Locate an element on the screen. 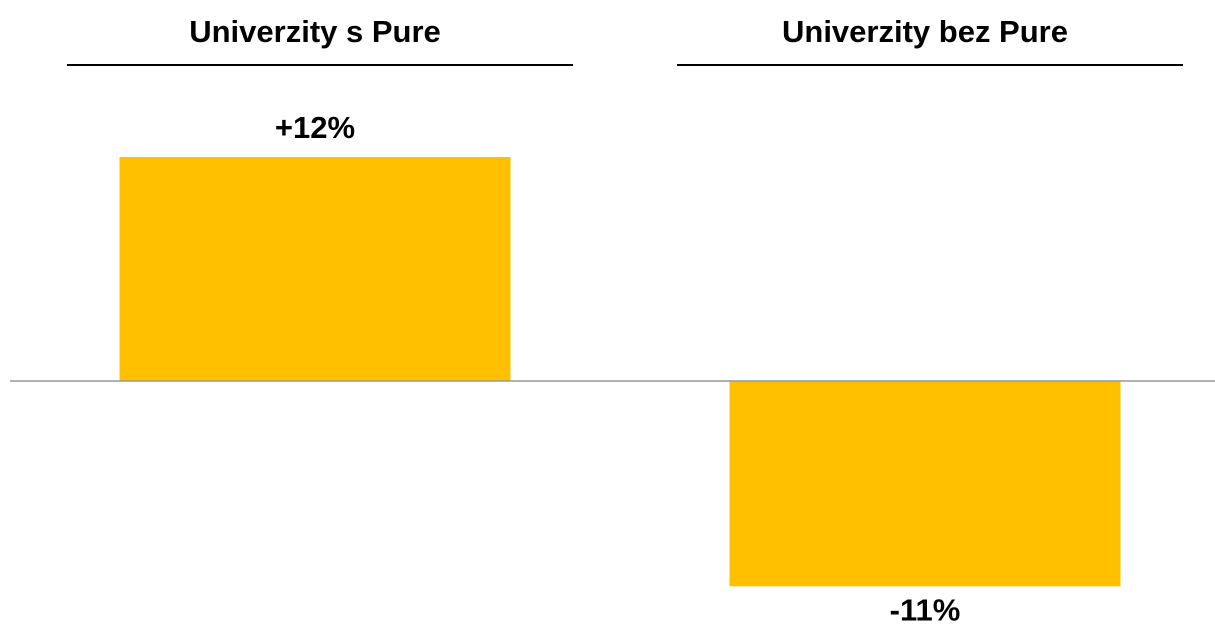 This screenshot has height=638, width=1215. value-label: +12% is located at coordinates (315, 127).